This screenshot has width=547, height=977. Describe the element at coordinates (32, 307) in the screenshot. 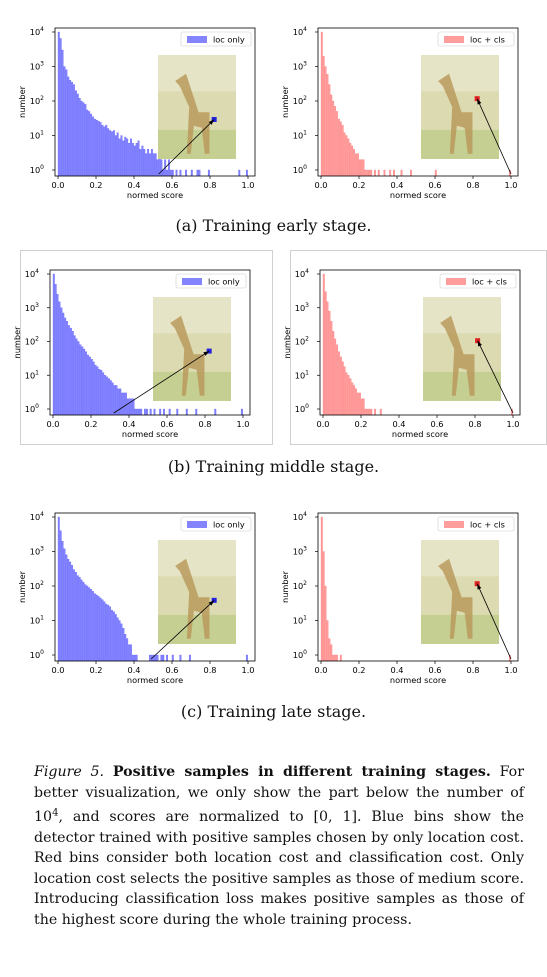

I see `y-tick-label: 10³` at that location.